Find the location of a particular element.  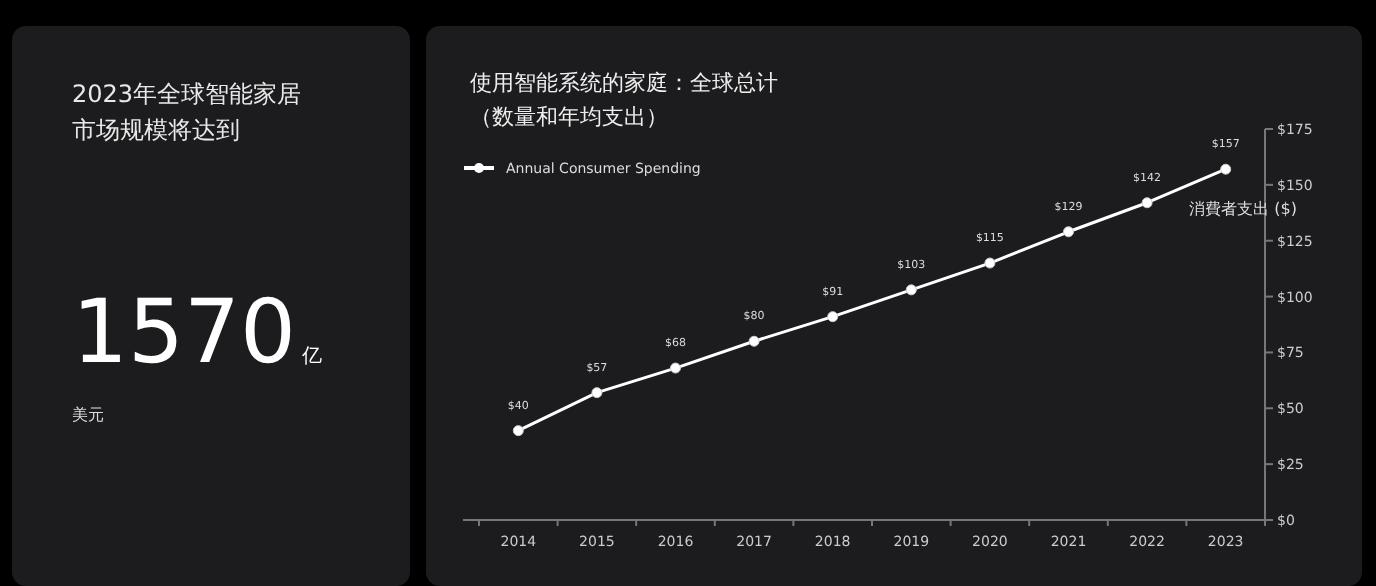

chart-title: 使用智能系统的家庭：全球总计 is located at coordinates (624, 84).